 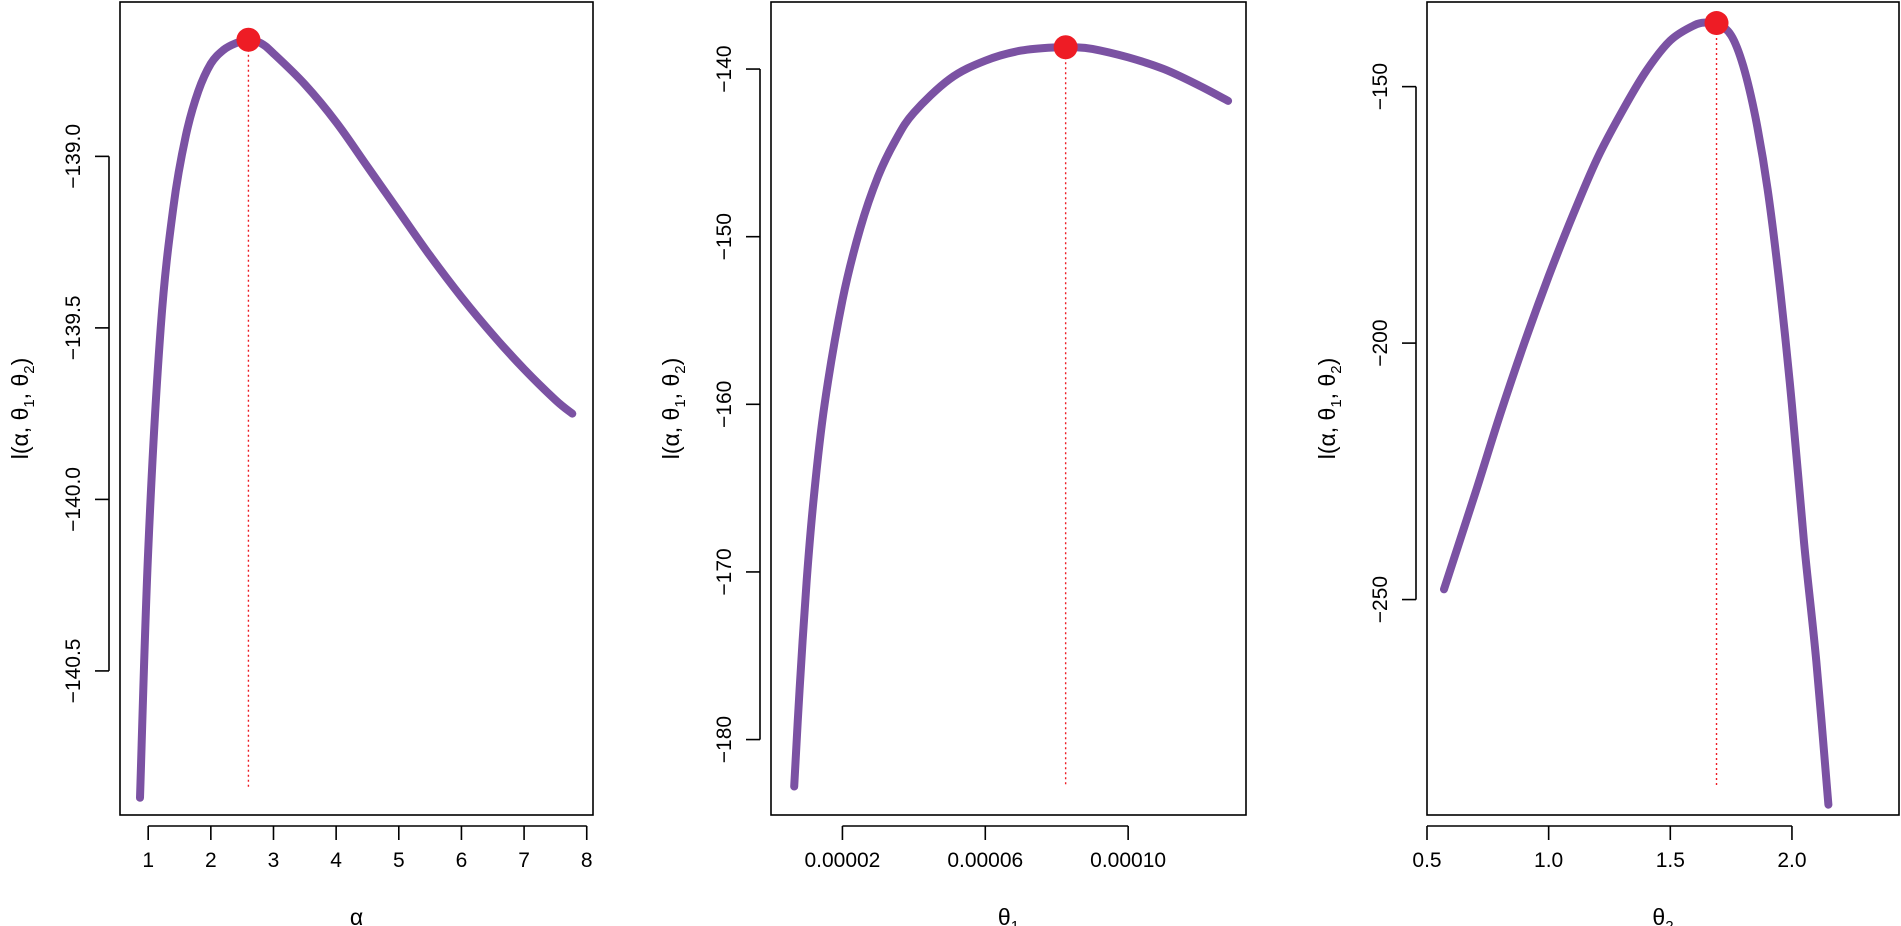 I want to click on x-tick-label: 1.5, so click(x=1670, y=860).